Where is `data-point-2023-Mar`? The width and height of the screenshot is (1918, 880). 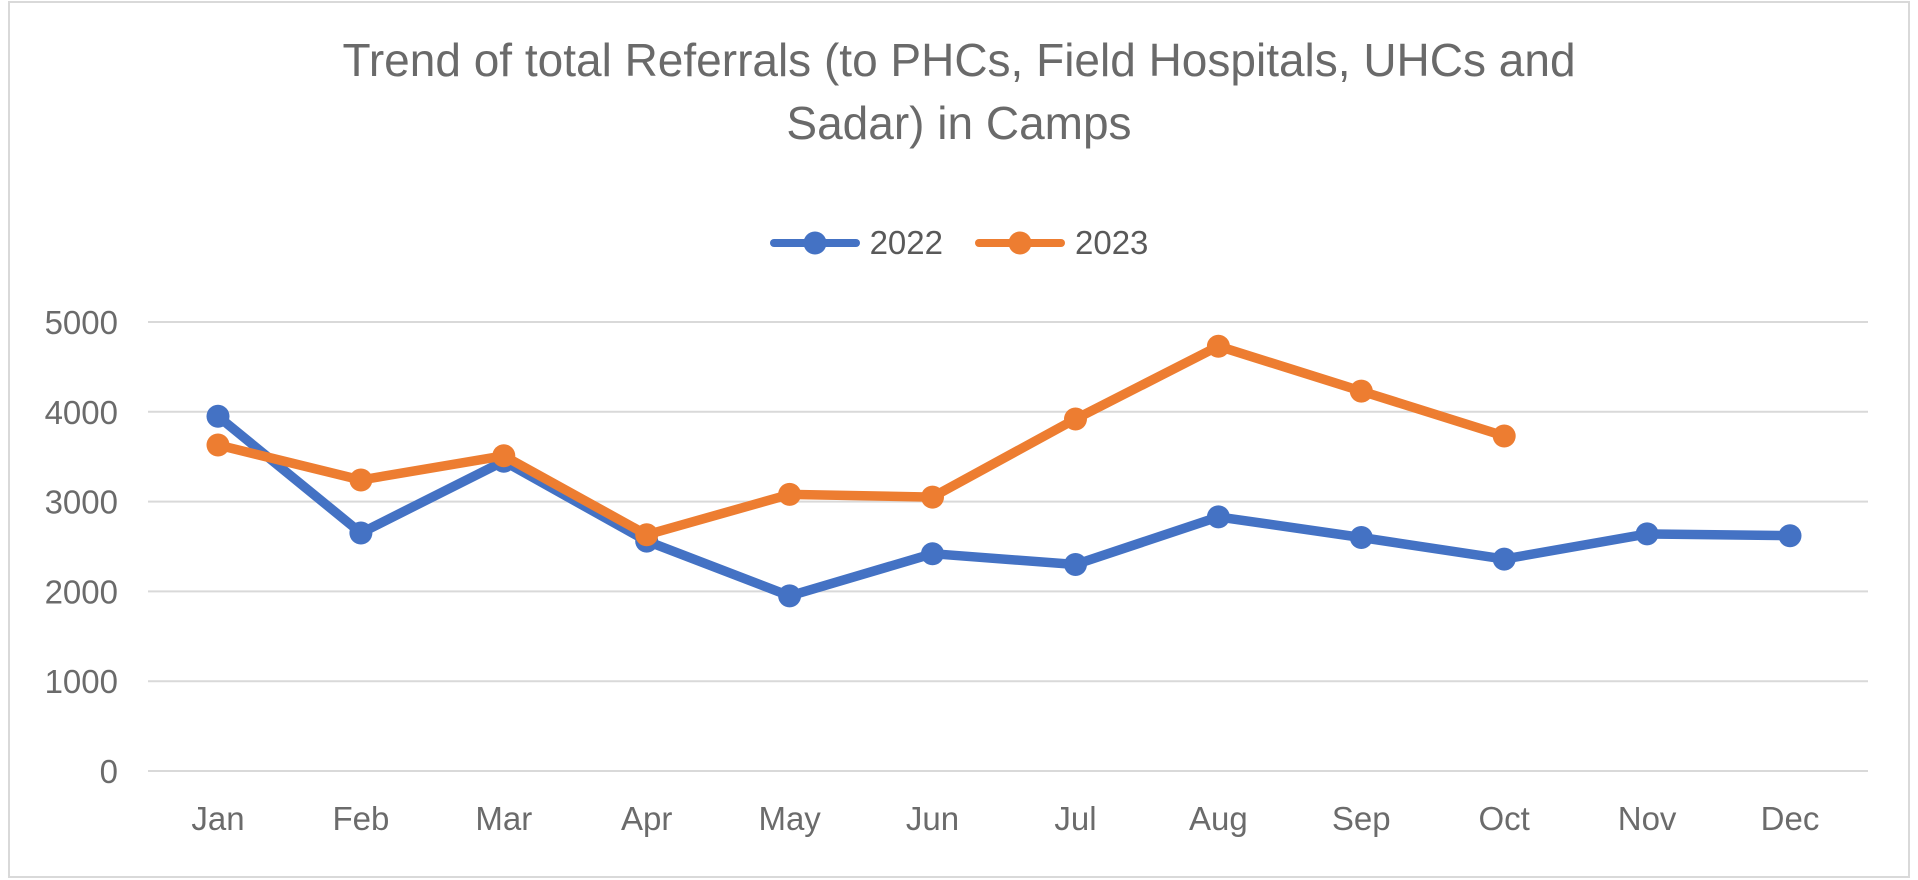
data-point-2023-Mar is located at coordinates (504, 456).